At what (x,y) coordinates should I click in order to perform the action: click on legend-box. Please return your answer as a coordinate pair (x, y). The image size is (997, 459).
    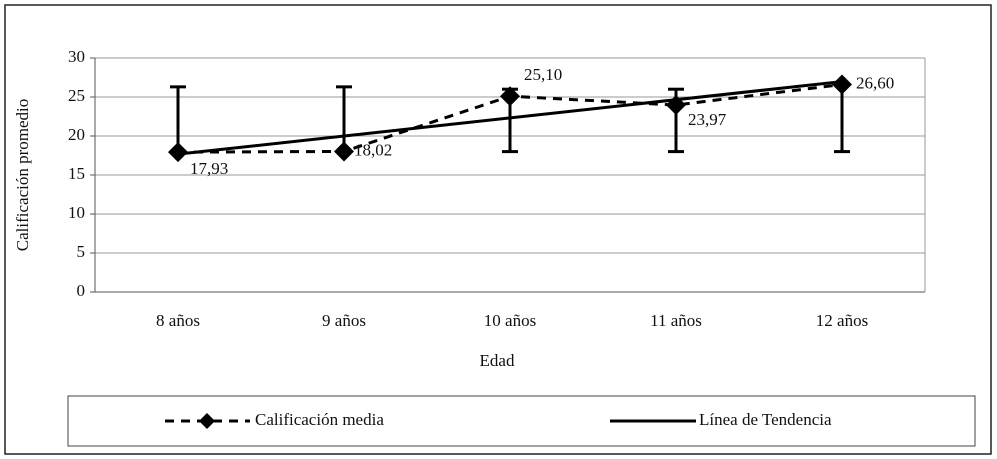
    Looking at the image, I should click on (521, 421).